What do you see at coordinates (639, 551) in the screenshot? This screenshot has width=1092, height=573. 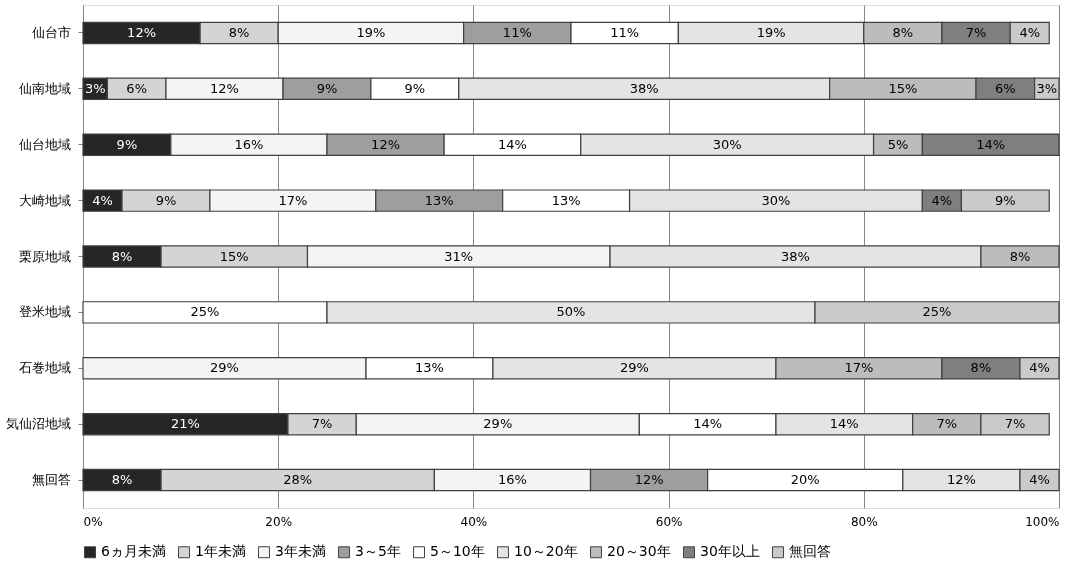 I see `legend-label: 20～30年` at bounding box center [639, 551].